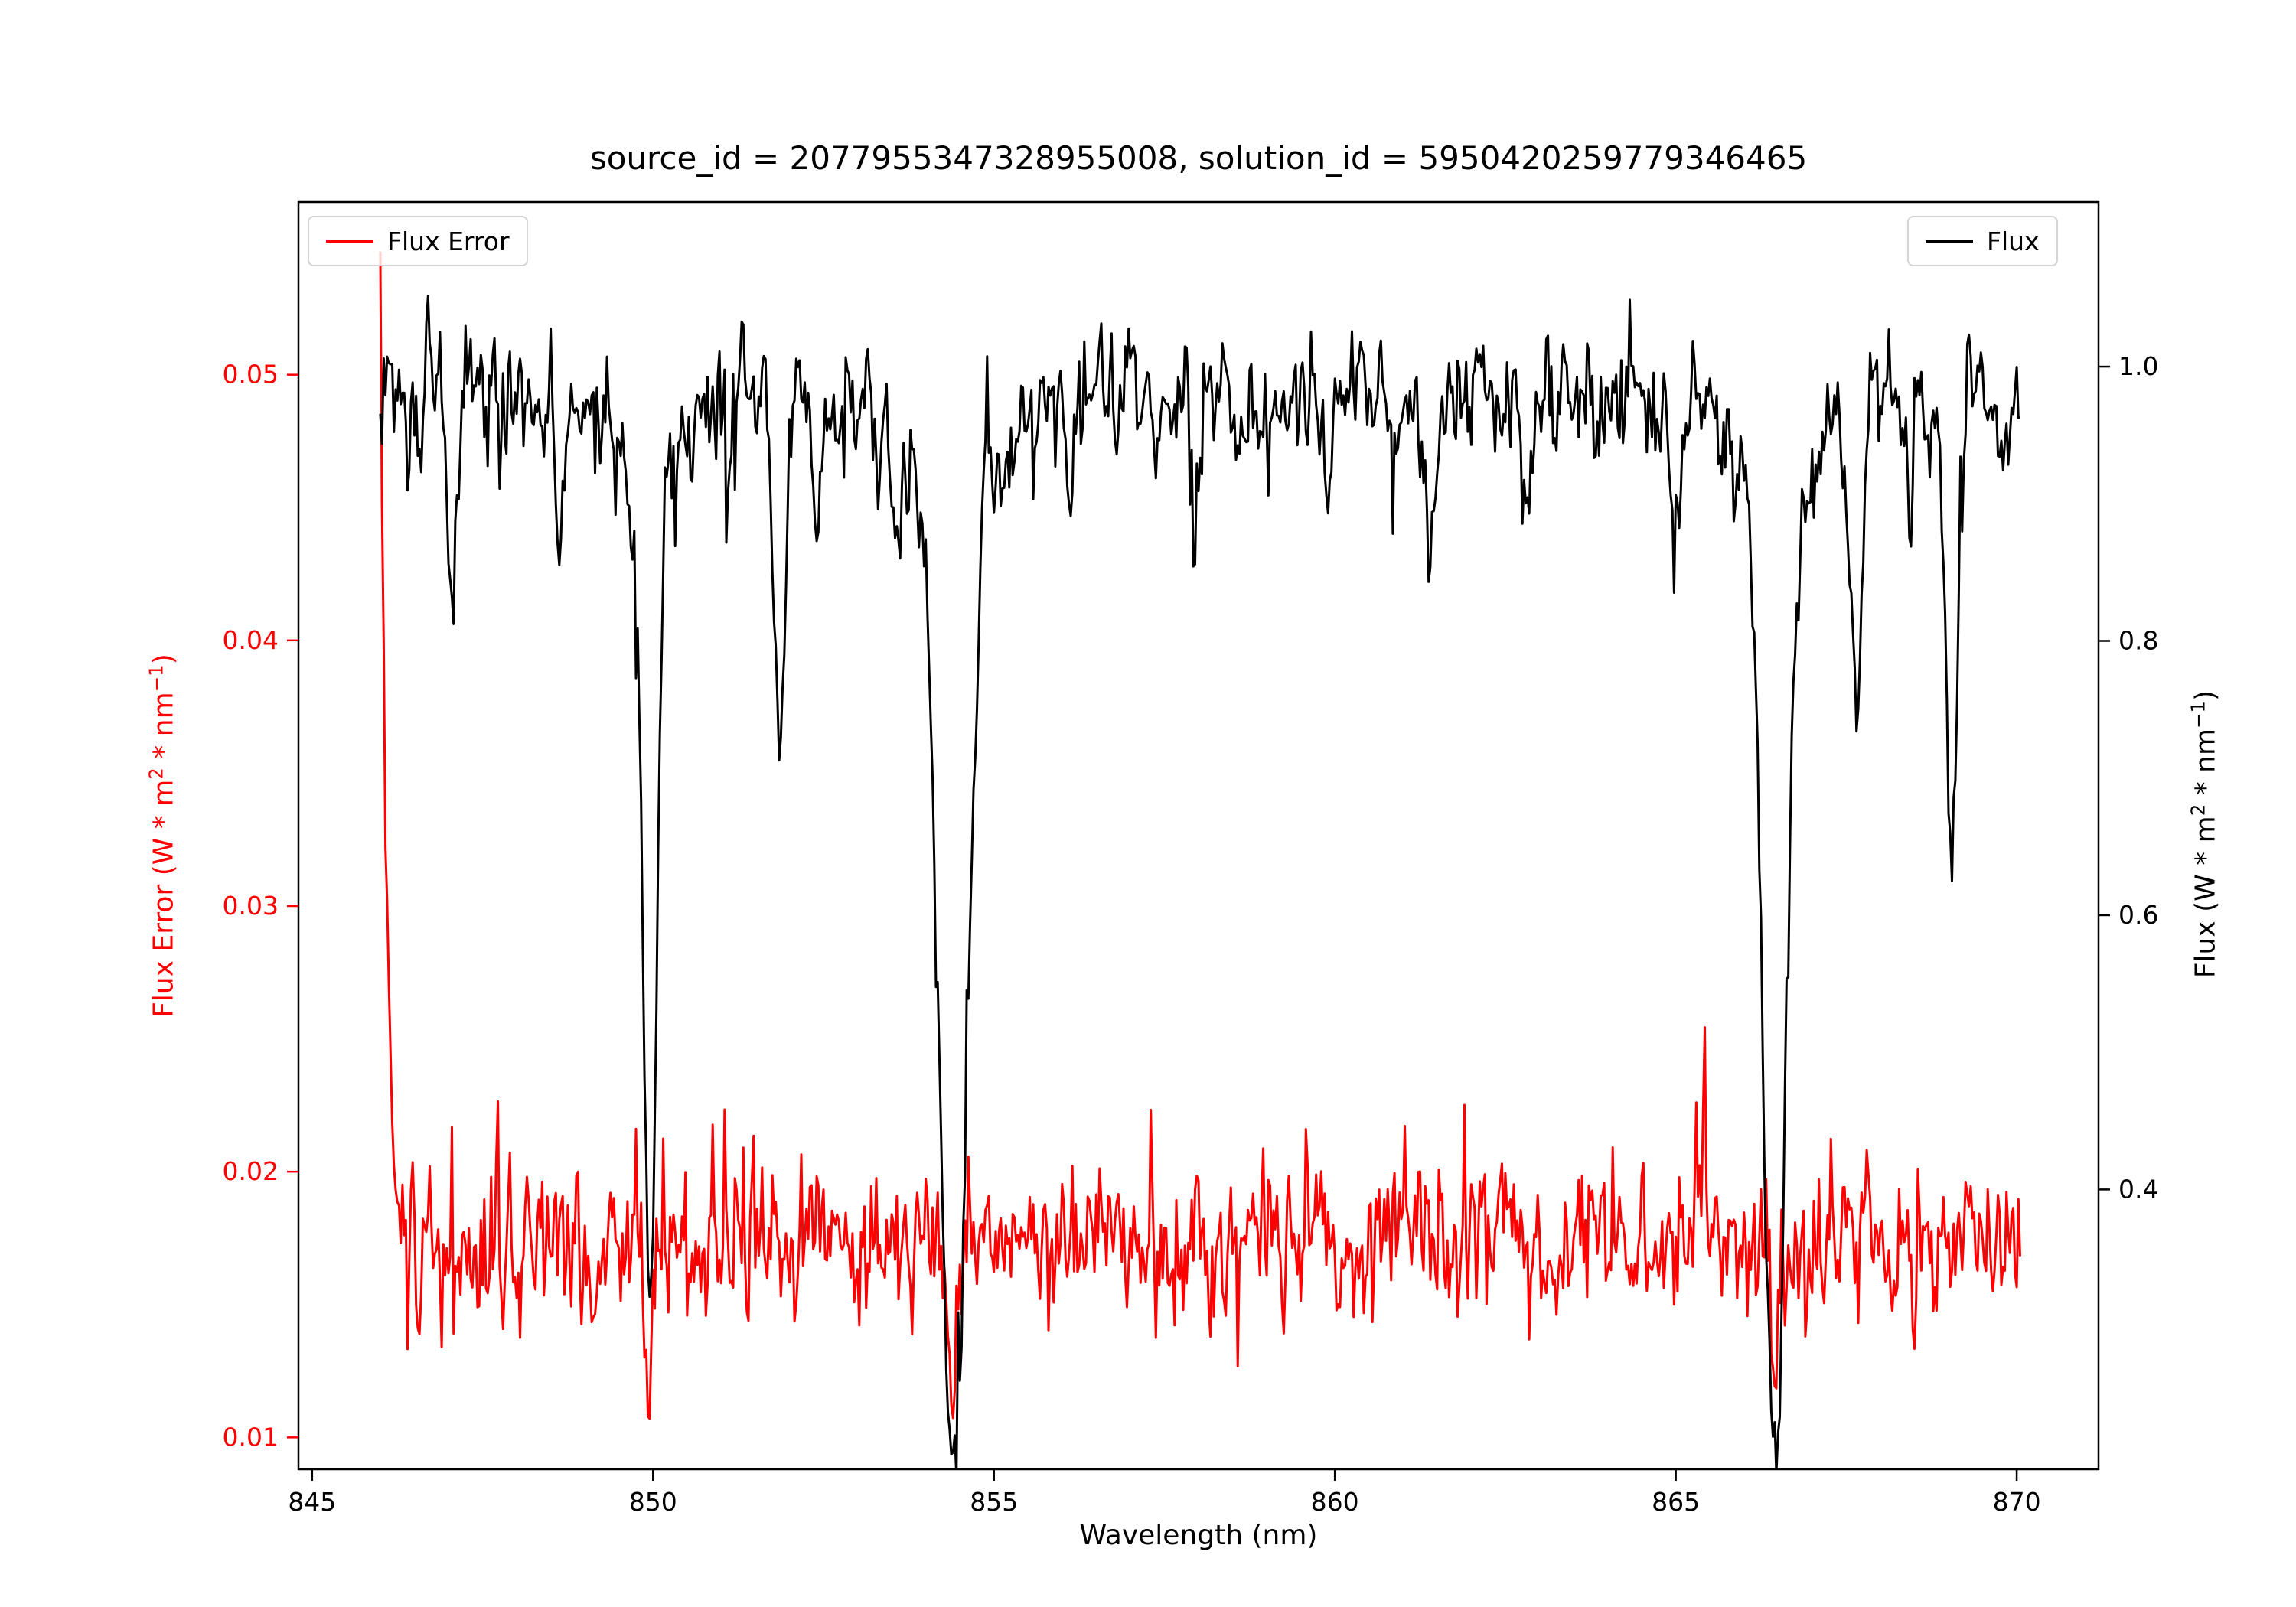  Describe the element at coordinates (2138, 915) in the screenshot. I see `y-right-tick-label: 0.6` at that location.